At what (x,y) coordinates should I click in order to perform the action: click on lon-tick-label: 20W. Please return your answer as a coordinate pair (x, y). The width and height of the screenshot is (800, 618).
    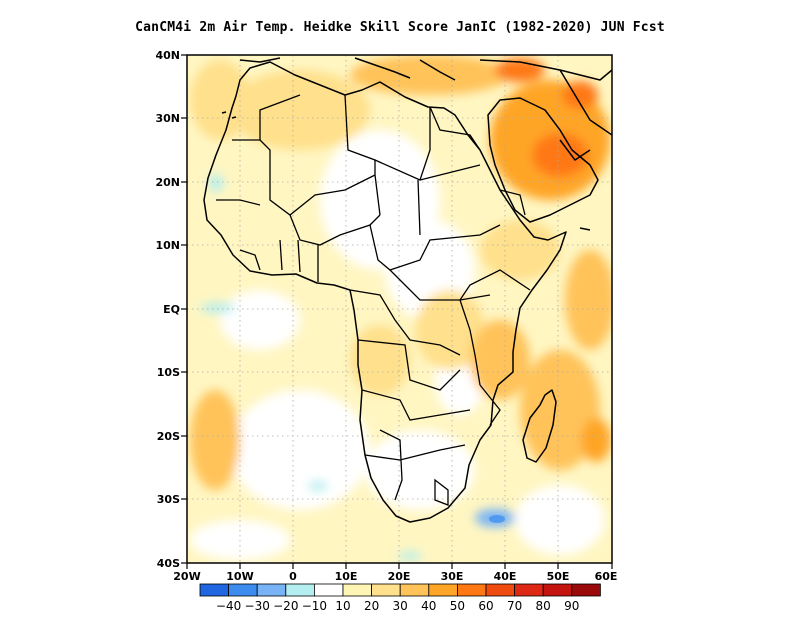
    Looking at the image, I should click on (186, 576).